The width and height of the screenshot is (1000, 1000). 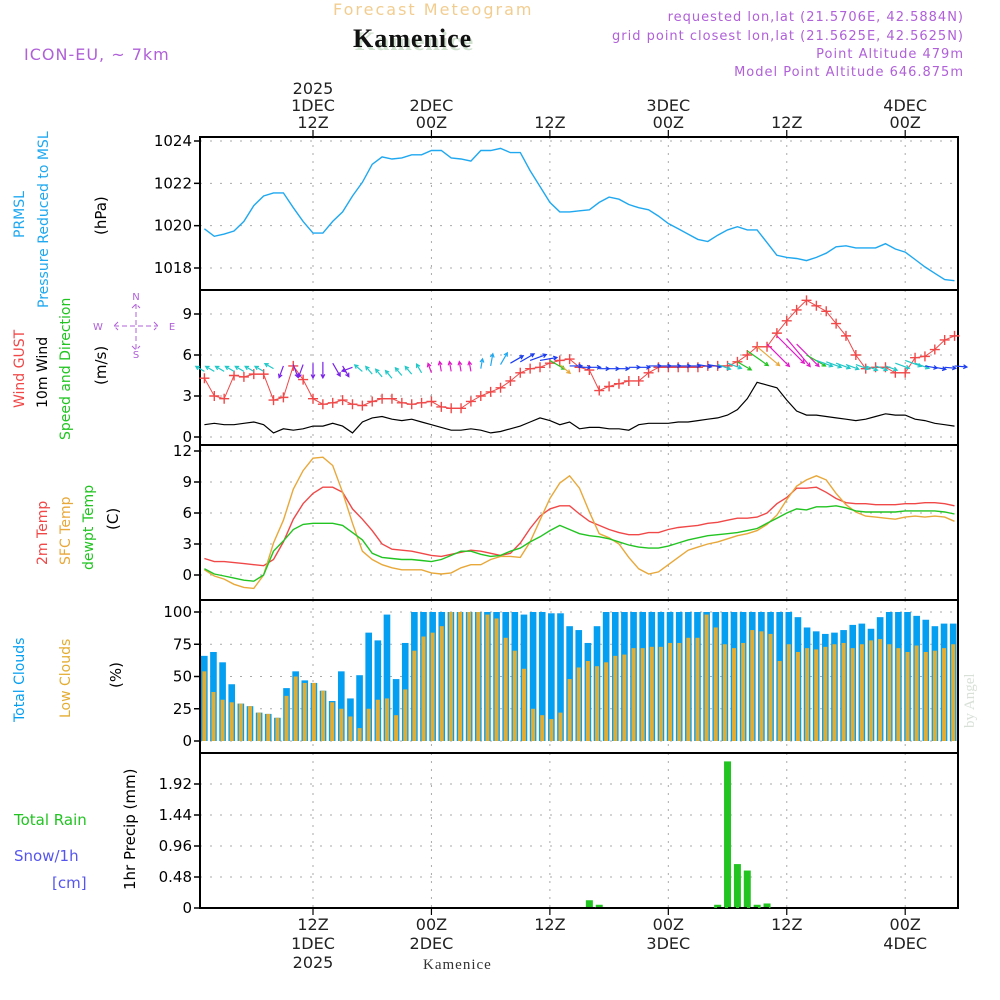 What do you see at coordinates (97, 54) in the screenshot?
I see `model-label: ICON-EU, ~ 7km` at bounding box center [97, 54].